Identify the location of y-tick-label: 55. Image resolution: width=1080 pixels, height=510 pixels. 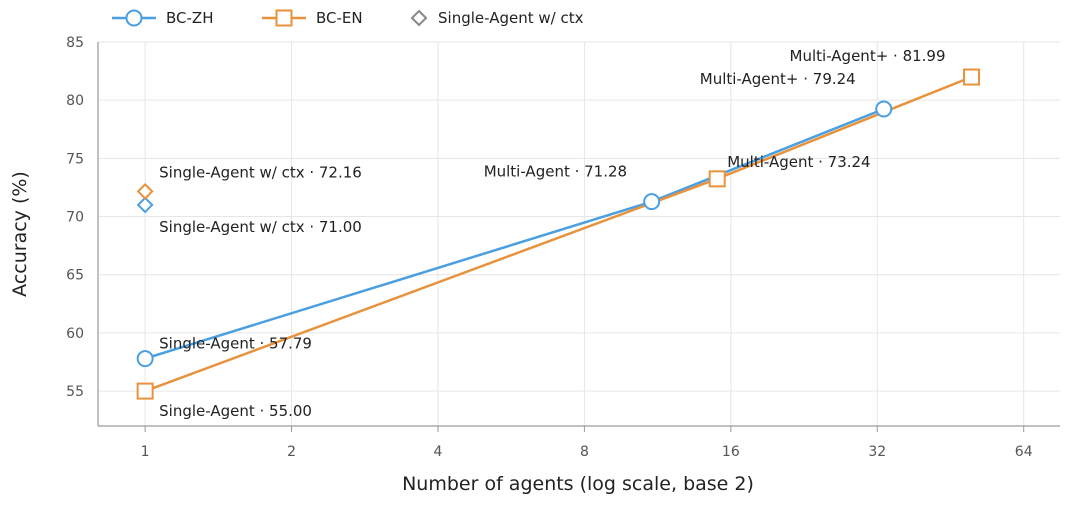
(75, 392).